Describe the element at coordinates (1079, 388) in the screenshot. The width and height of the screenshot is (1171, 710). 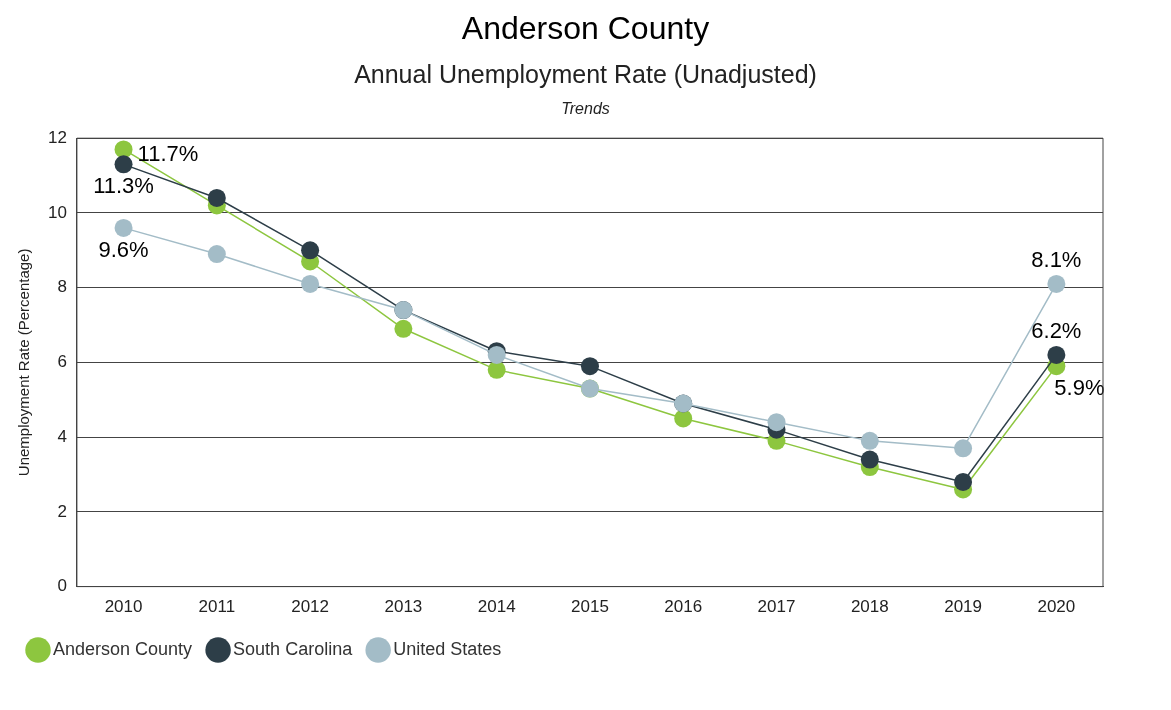
I see `data-label: 5.9%` at that location.